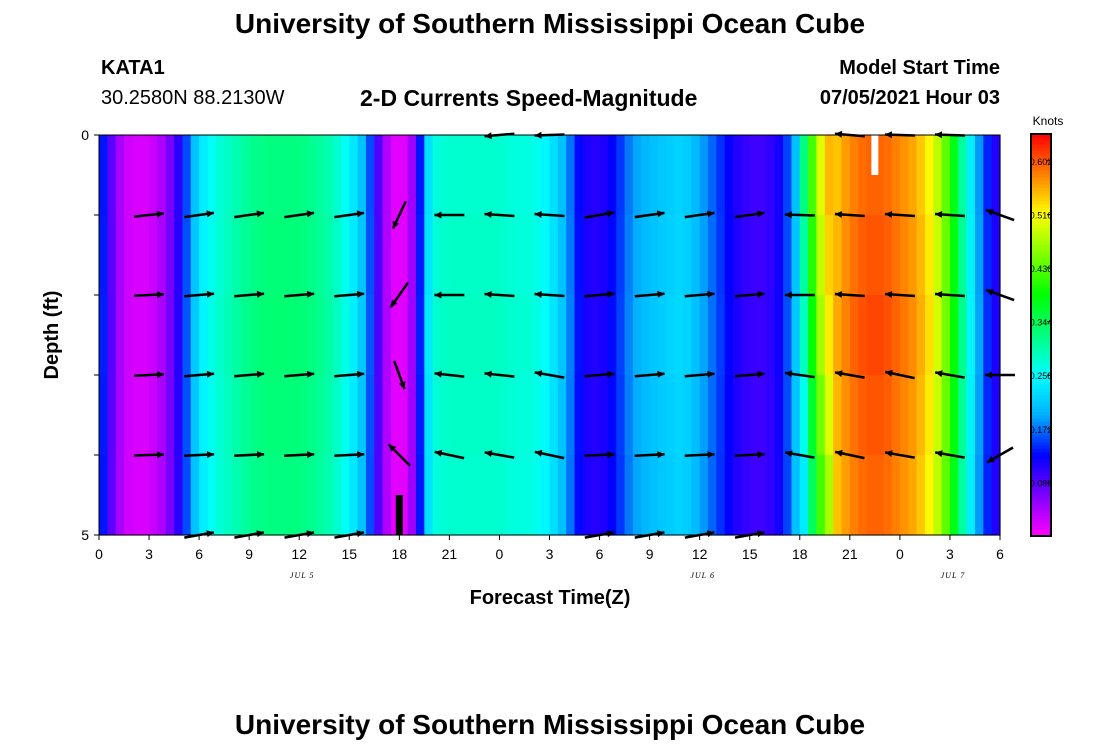 The image size is (1100, 750). Describe the element at coordinates (953, 575) in the screenshot. I see `date-label: JUL 7` at that location.